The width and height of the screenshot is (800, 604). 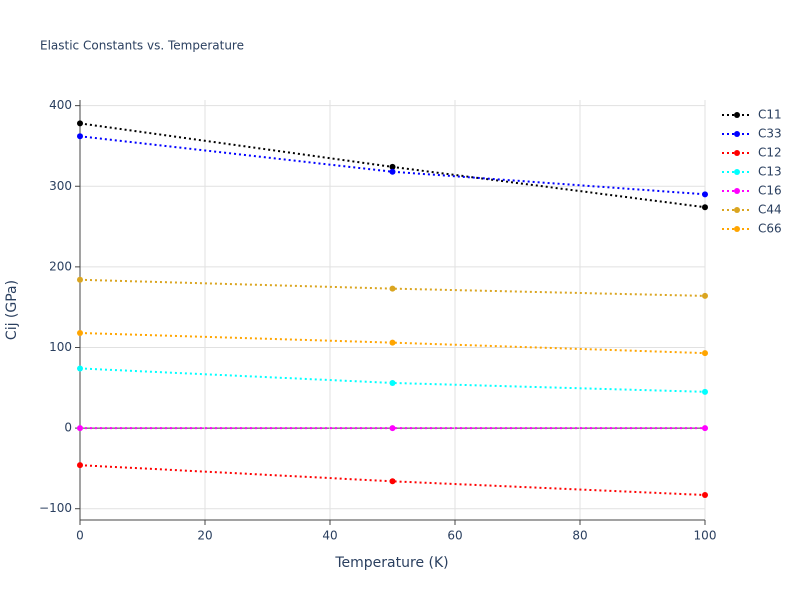 What do you see at coordinates (60, 186) in the screenshot?
I see `y-tick-label: 300` at bounding box center [60, 186].